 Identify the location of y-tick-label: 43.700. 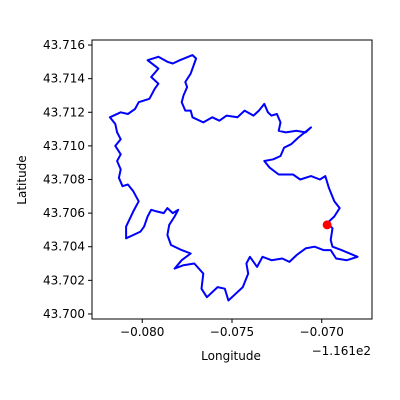
(64, 314).